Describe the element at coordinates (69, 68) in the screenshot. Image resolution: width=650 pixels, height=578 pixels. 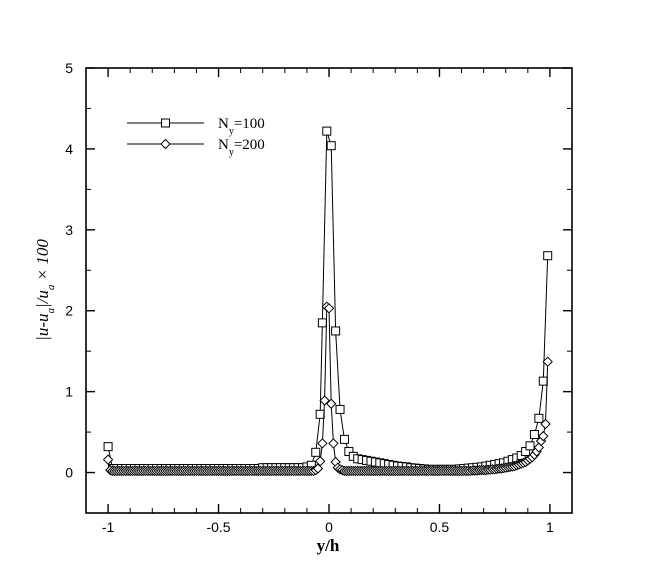
I see `y-tick-label: 5` at that location.